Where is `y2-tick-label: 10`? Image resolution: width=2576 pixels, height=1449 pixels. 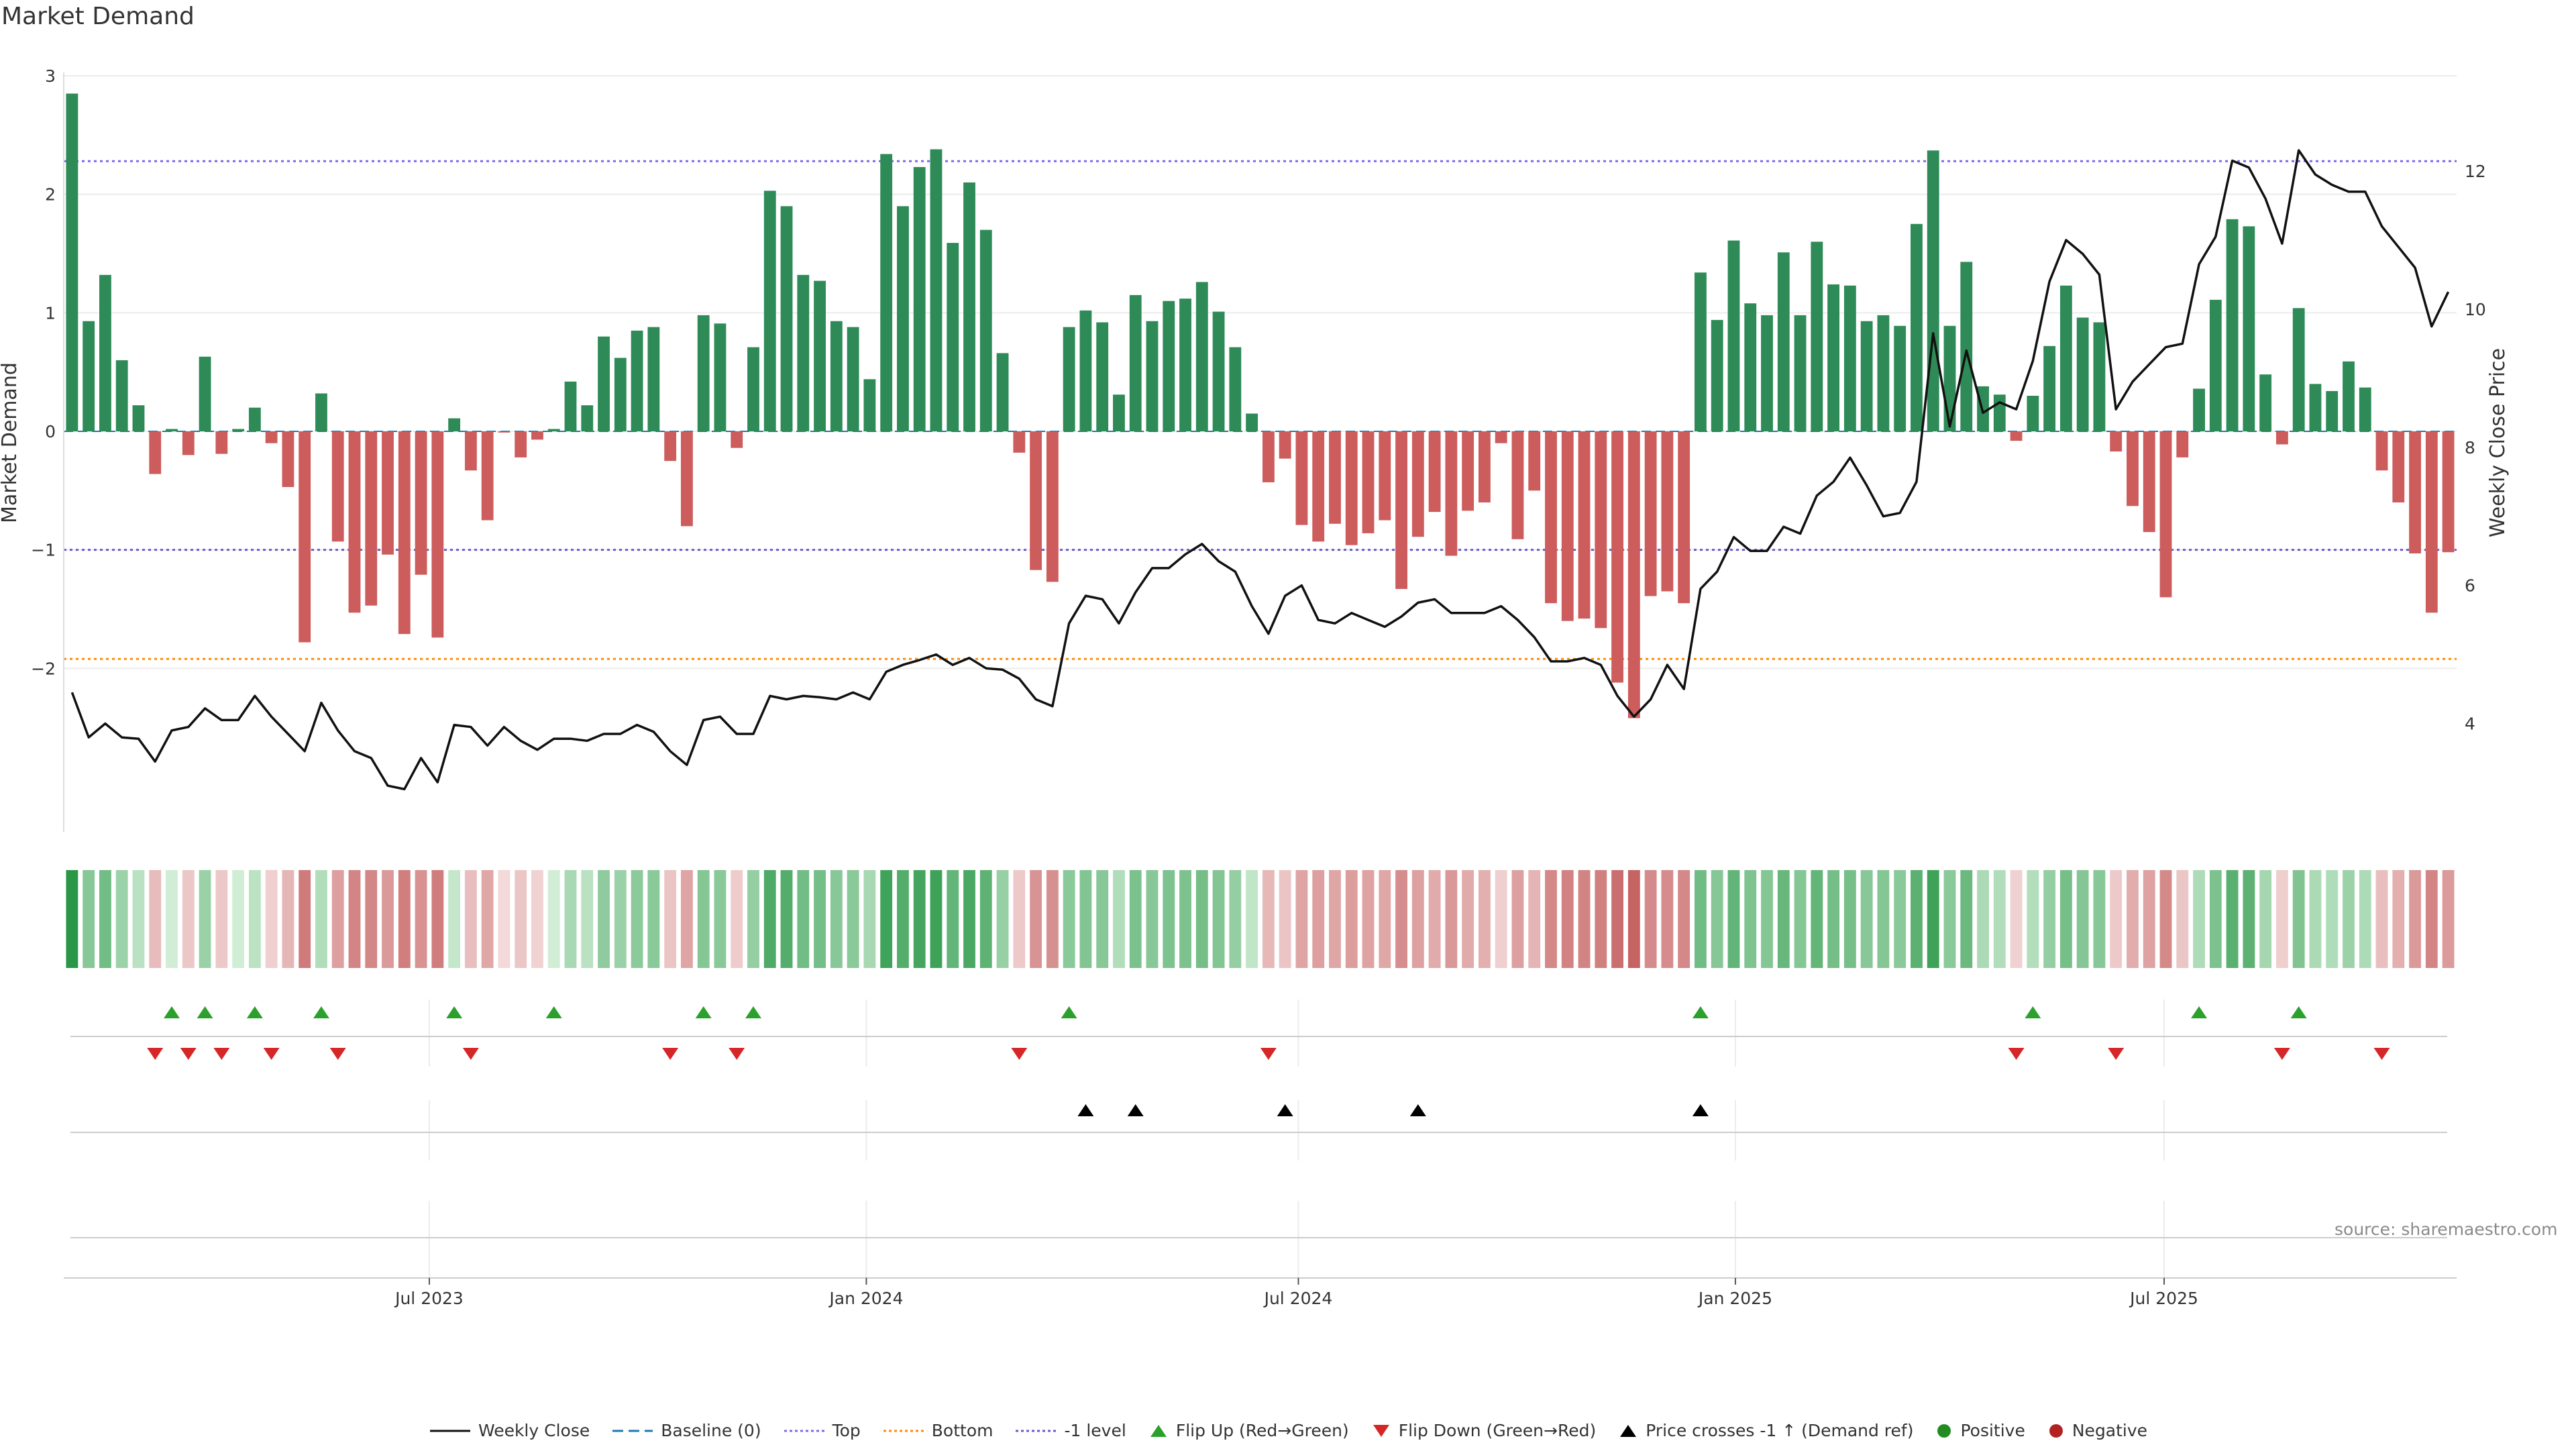 y2-tick-label: 10 is located at coordinates (2475, 309).